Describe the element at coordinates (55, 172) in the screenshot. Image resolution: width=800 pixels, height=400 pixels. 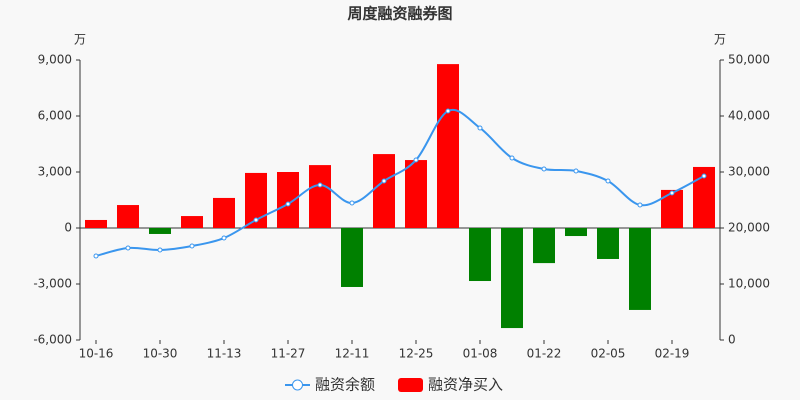
I see `y-tick-label: 3,000` at that location.